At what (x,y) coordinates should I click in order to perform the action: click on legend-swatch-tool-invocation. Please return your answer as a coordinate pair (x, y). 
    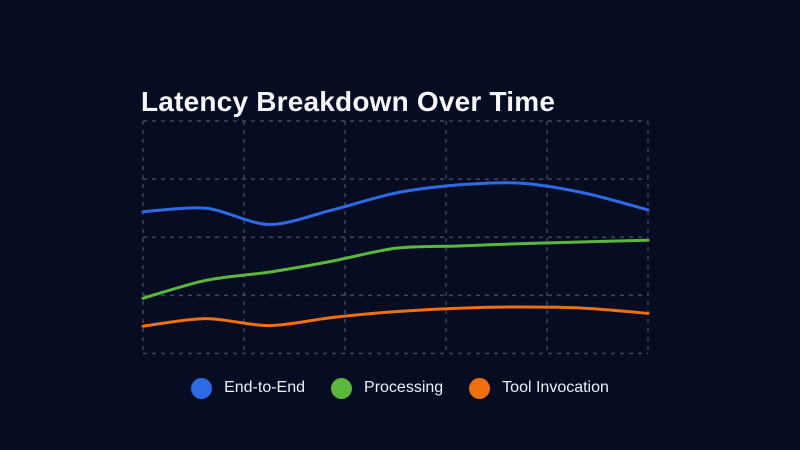
    Looking at the image, I should click on (480, 388).